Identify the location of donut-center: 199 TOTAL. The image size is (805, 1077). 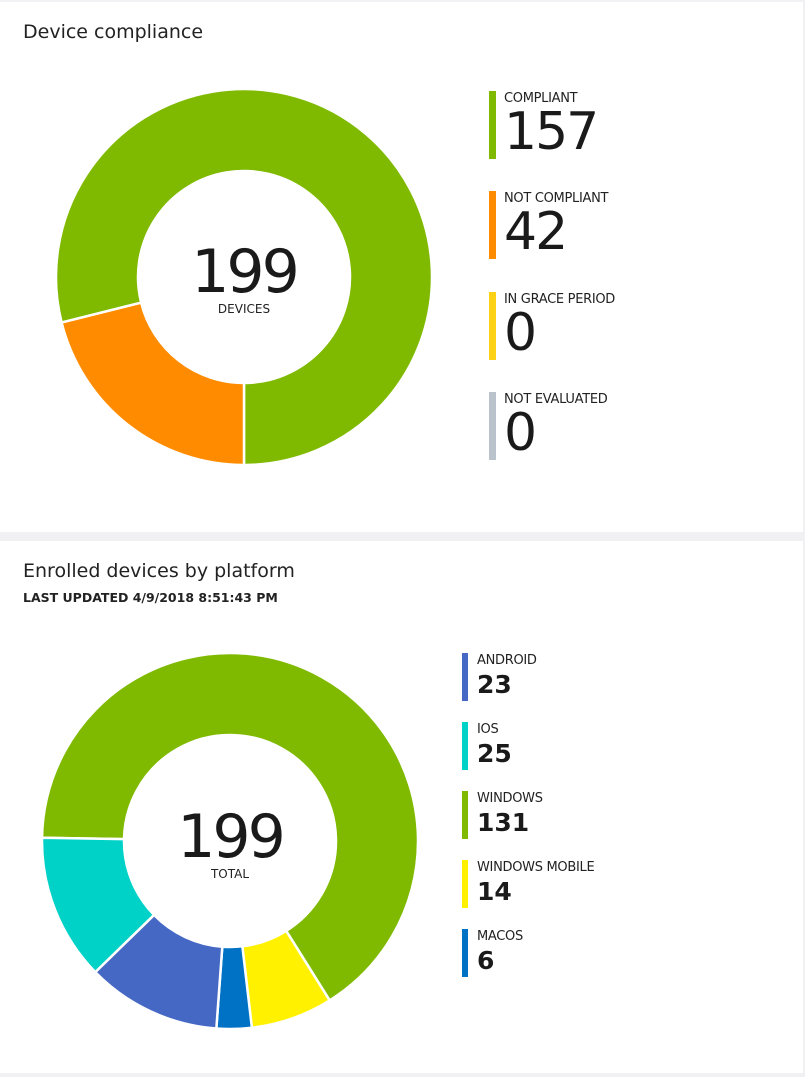
(230, 844).